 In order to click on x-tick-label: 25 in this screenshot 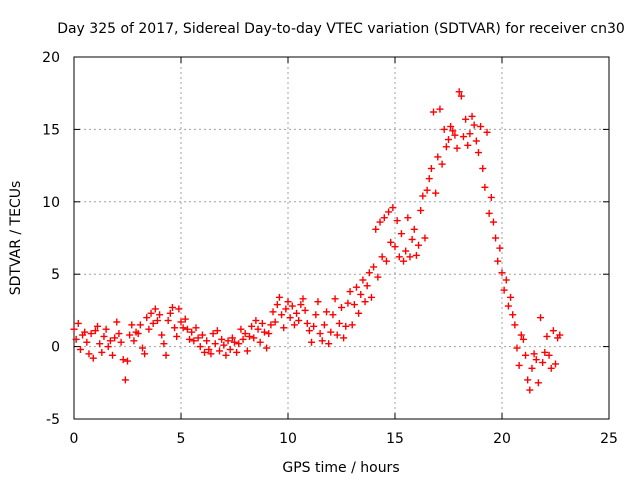, I will do `click(609, 439)`.